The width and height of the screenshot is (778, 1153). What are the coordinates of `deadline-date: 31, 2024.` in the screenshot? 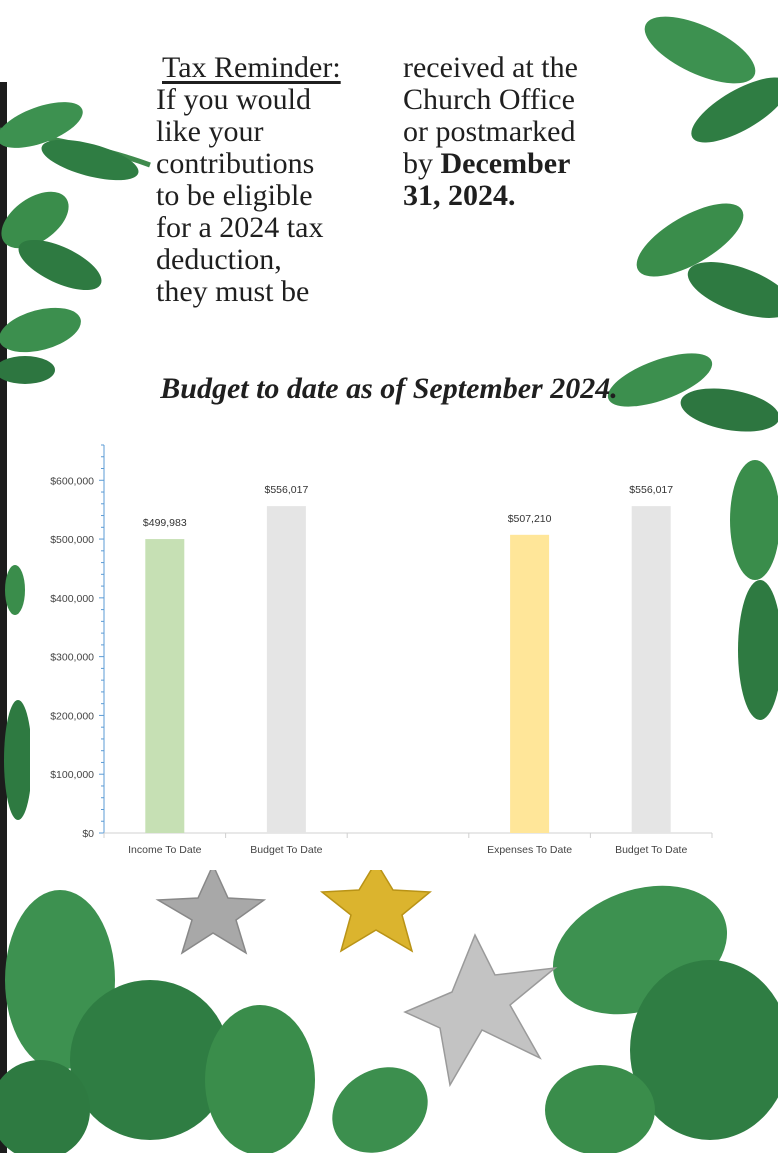 It's located at (459, 195).